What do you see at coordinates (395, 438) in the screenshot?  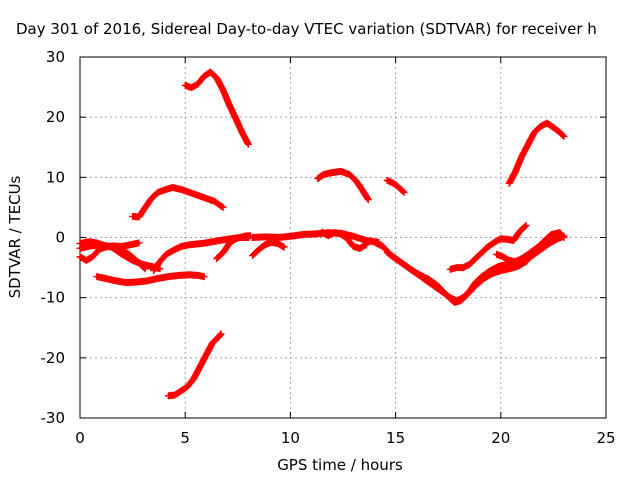 I see `x-tick-label: 15` at bounding box center [395, 438].